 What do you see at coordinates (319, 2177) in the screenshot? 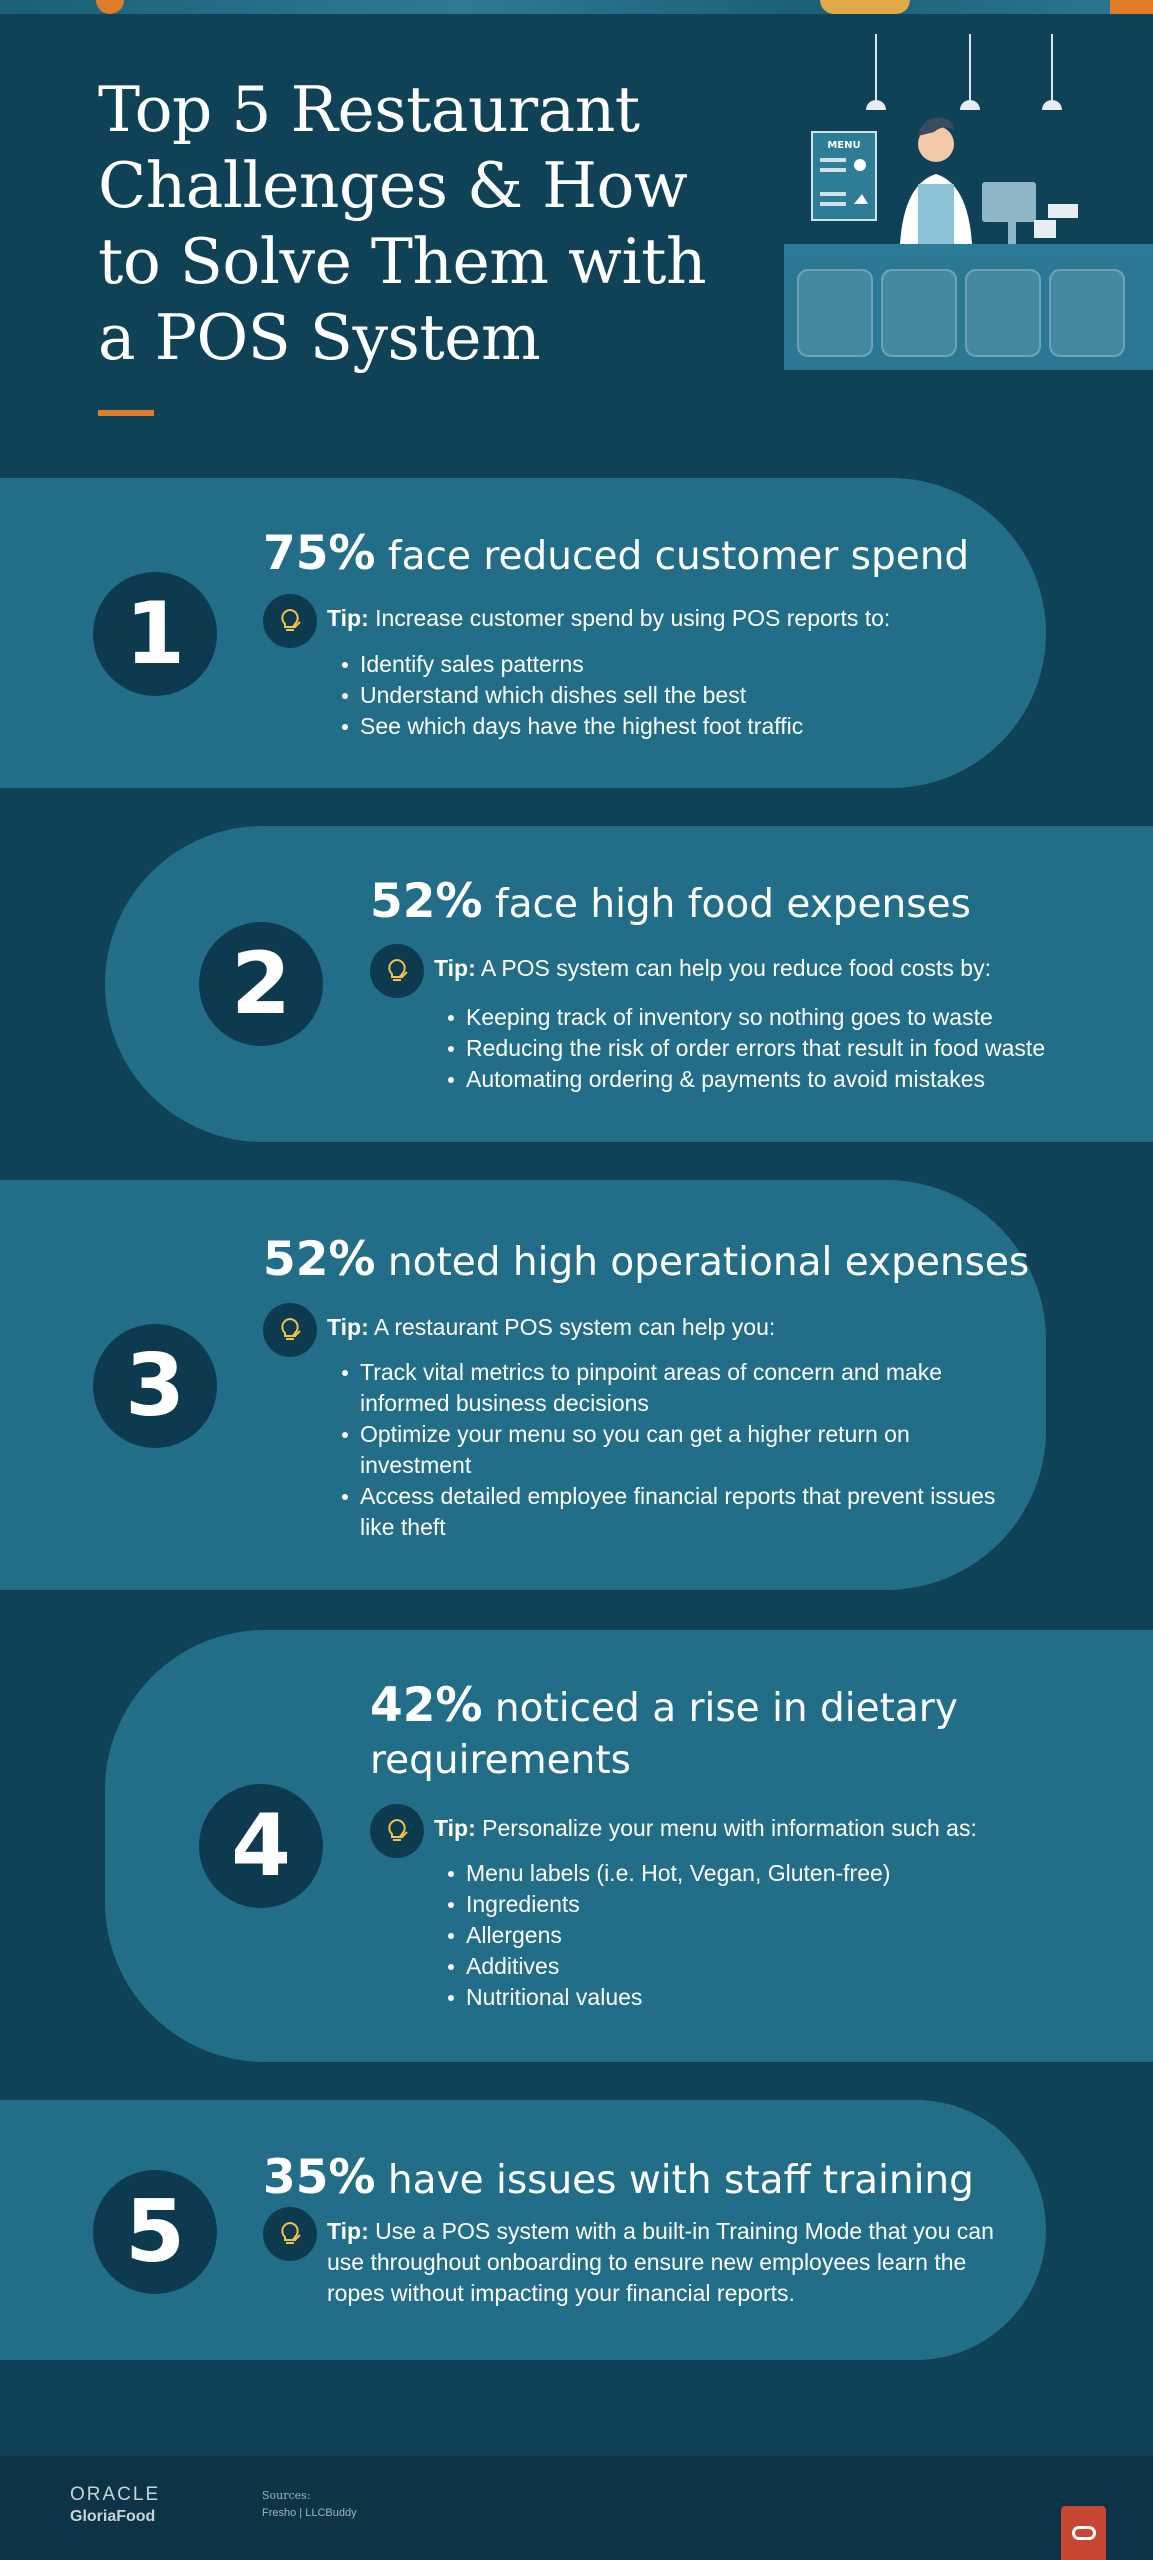
I see `challenge-5-percent: 35%` at bounding box center [319, 2177].